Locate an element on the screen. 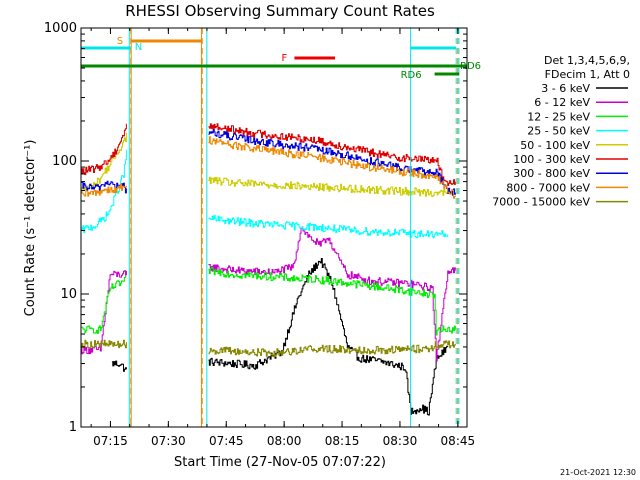 The width and height of the screenshot is (640, 480). rd-flag-label: RD6 is located at coordinates (470, 66).